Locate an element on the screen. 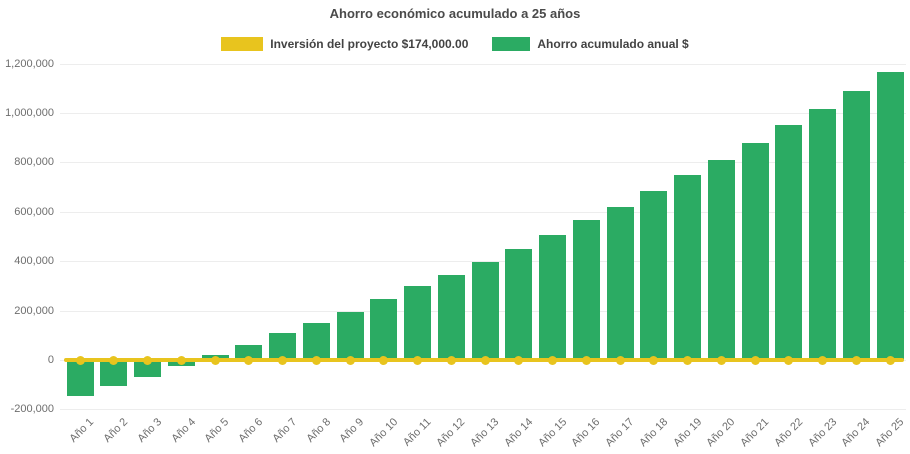 The width and height of the screenshot is (910, 454). x-axis-tick-label: Año 5 is located at coordinates (217, 430).